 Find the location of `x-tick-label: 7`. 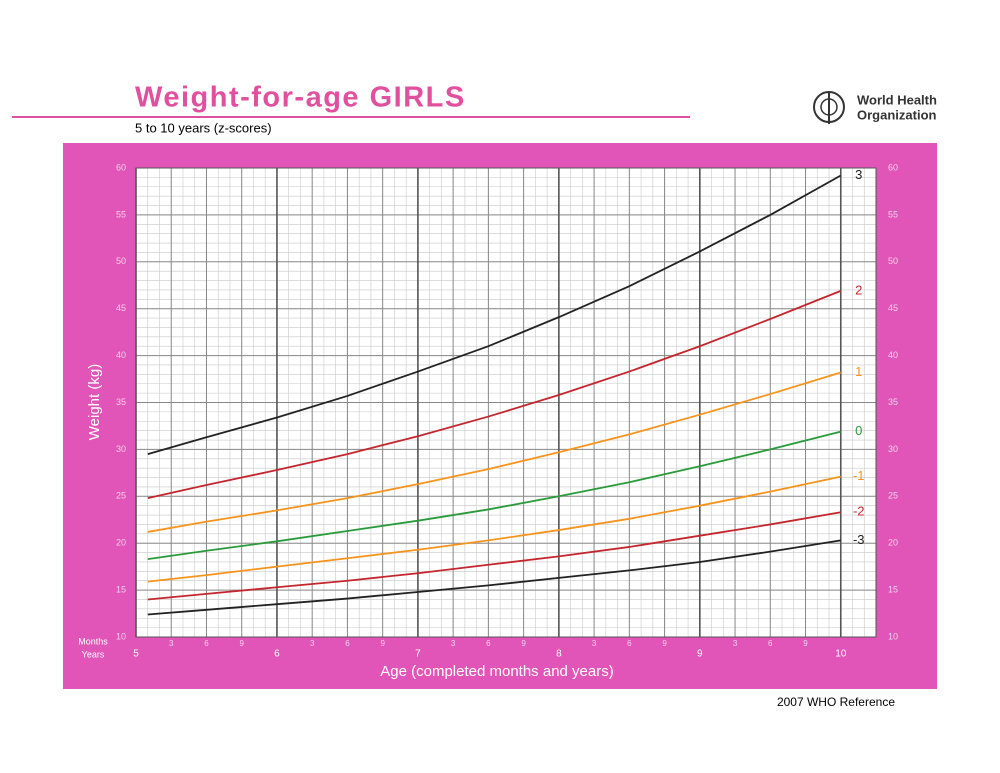

x-tick-label: 7 is located at coordinates (418, 654).